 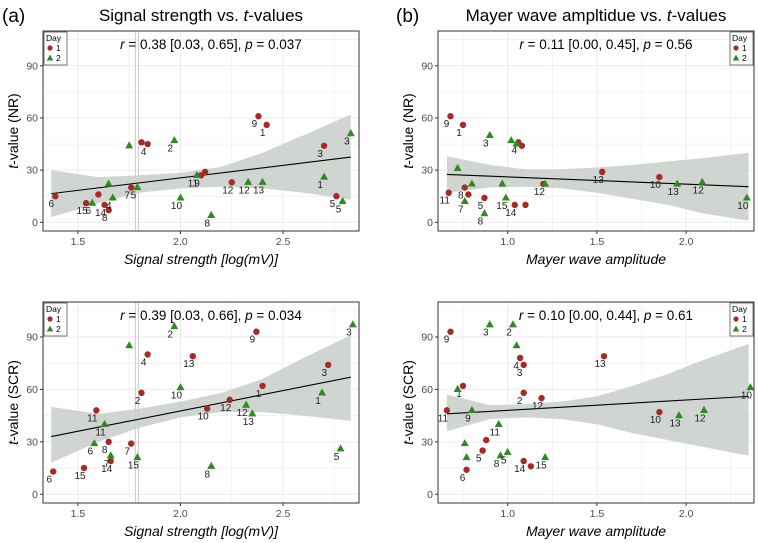 What do you see at coordinates (58, 319) in the screenshot?
I see `legend-label: 1` at bounding box center [58, 319].